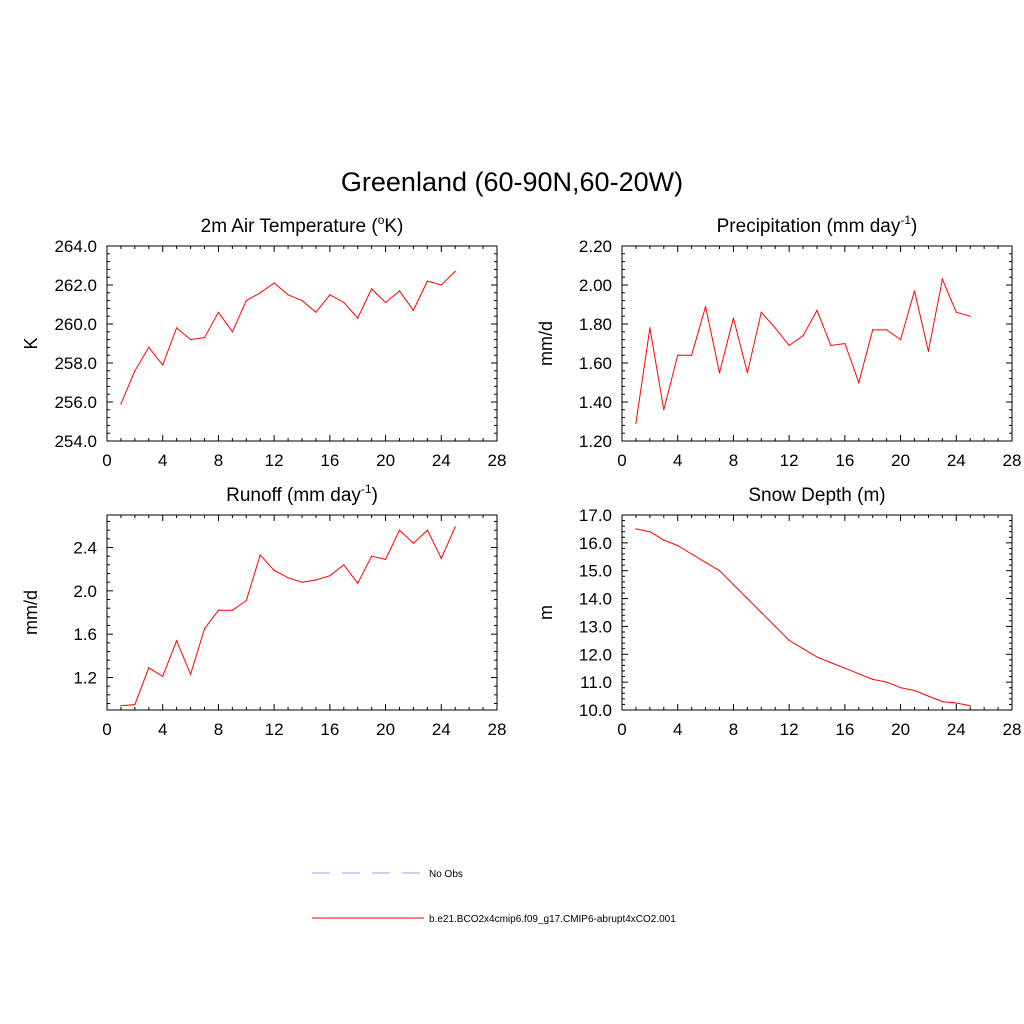 Image resolution: width=1024 pixels, height=1024 pixels. Describe the element at coordinates (329, 460) in the screenshot. I see `x-tick-label: 16` at that location.